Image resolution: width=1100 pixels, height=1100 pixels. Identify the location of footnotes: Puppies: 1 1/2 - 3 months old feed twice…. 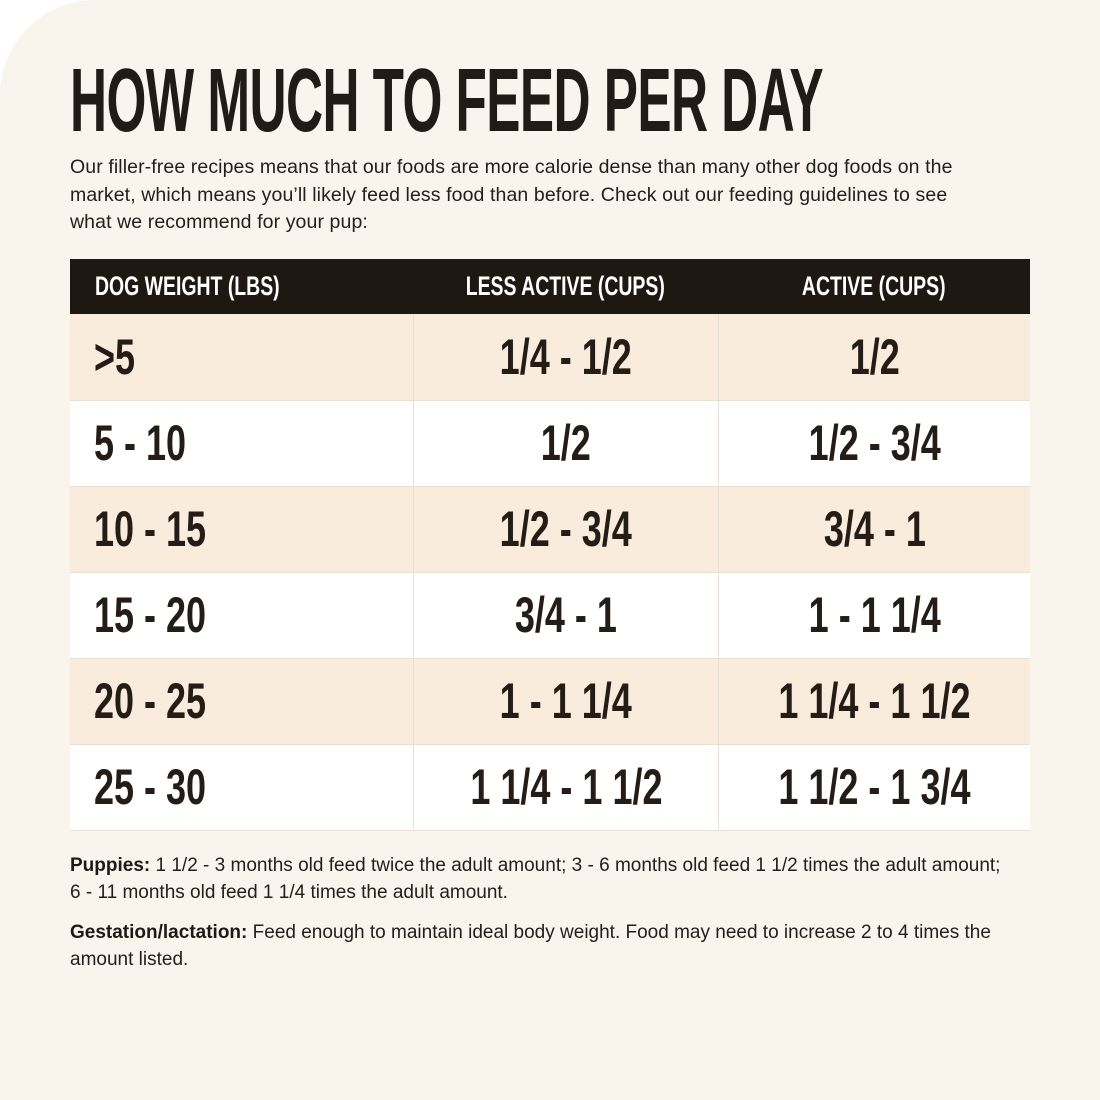
(537, 912).